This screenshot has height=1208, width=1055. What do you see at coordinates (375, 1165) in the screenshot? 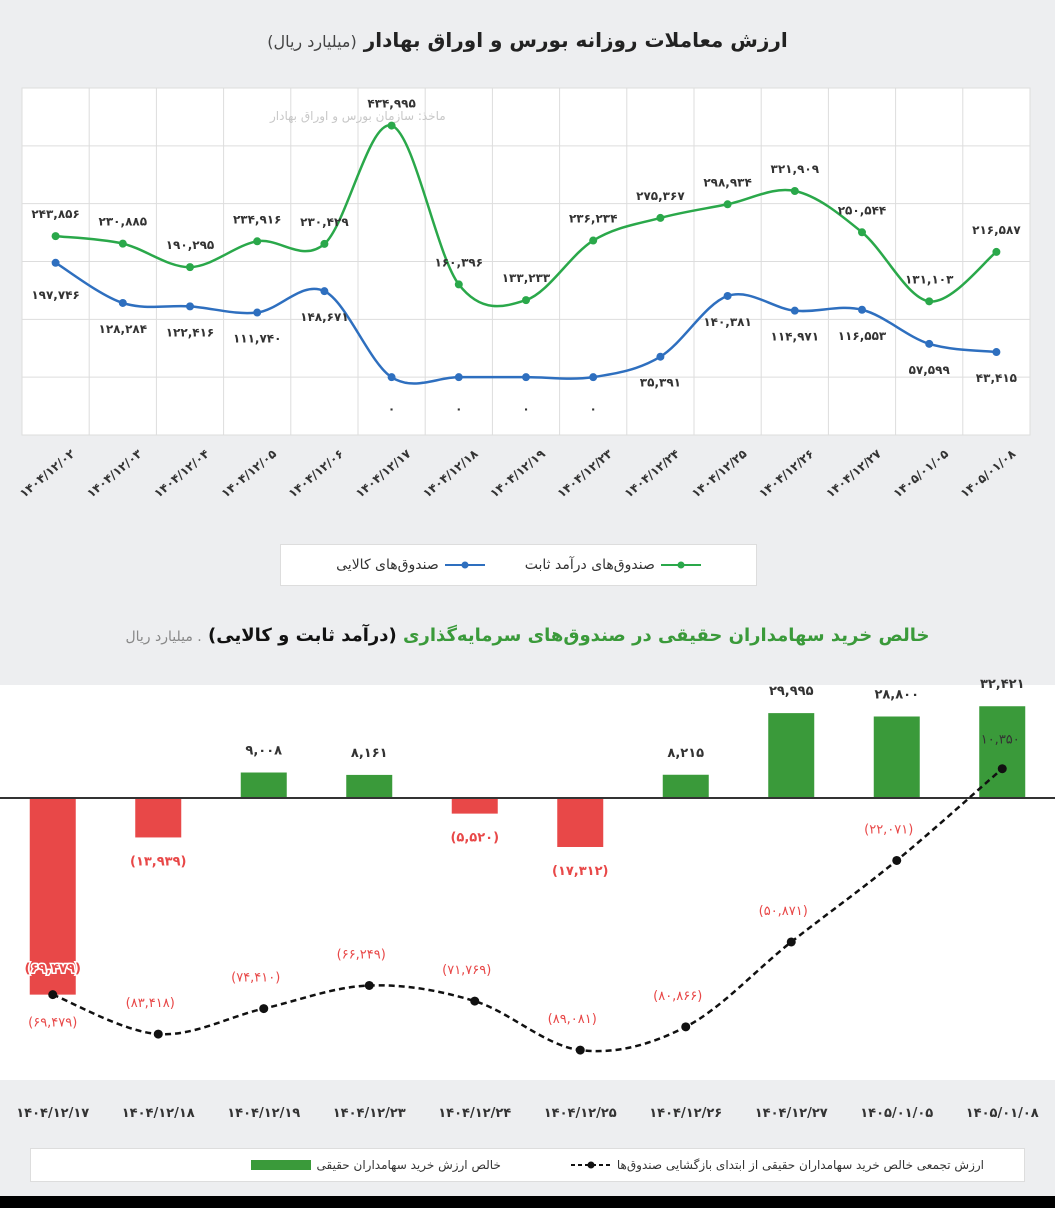
I see `legend-item-net-purchase: خالص ارزش خرید سهامداران حقیقی` at bounding box center [375, 1165].